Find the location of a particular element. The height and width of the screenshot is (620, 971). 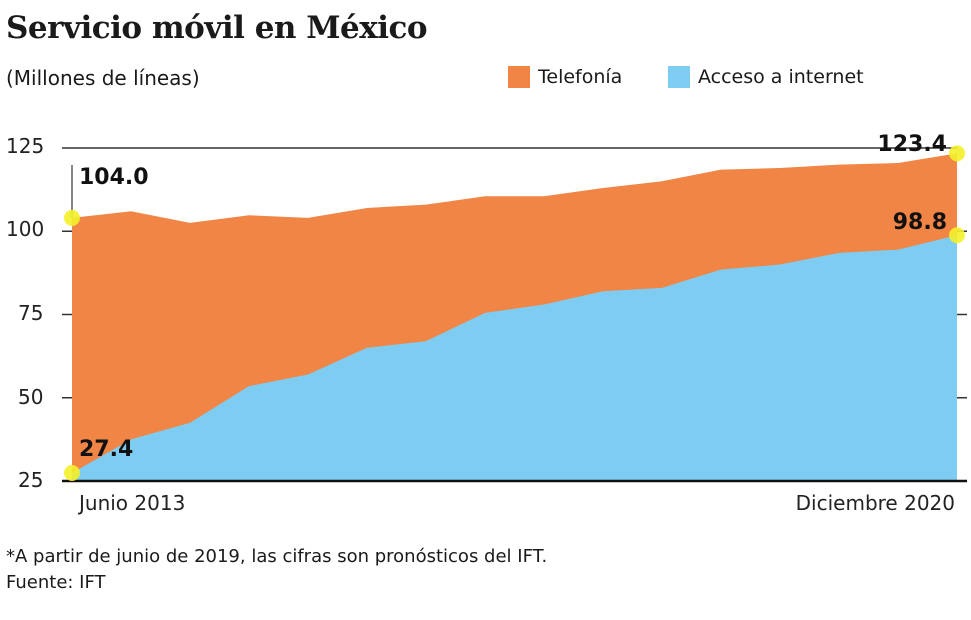

annotation-internet-end: 98.8 is located at coordinates (920, 222).